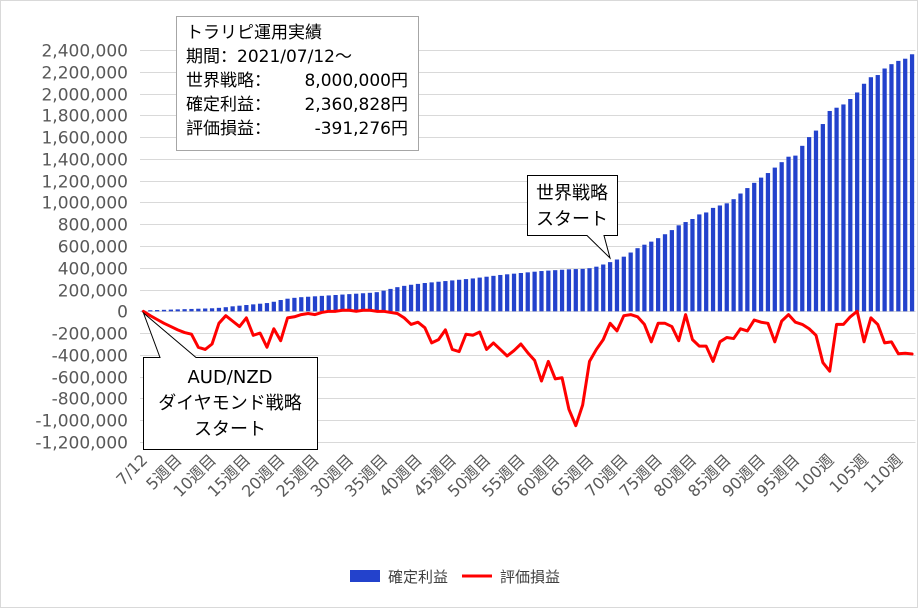  What do you see at coordinates (356, 81) in the screenshot?
I see `info-row-value: 8,000,000円` at bounding box center [356, 81].